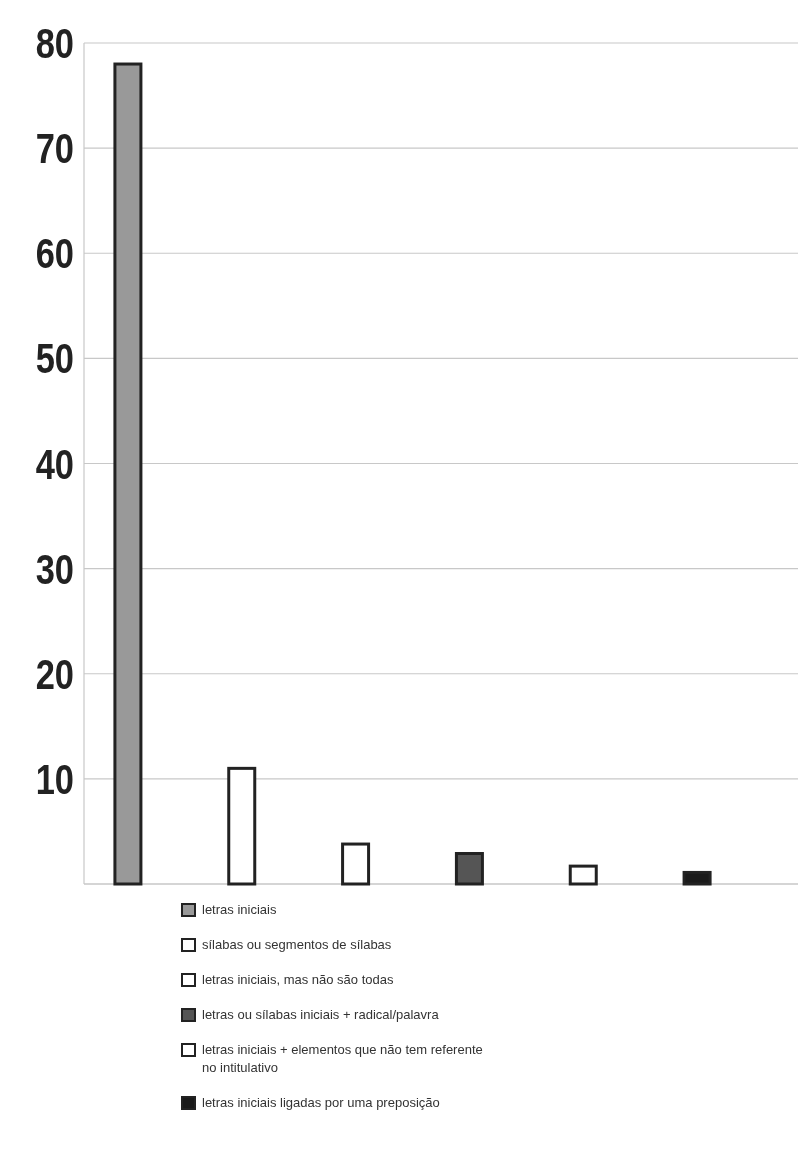 The width and height of the screenshot is (798, 1167). I want to click on y-tick-label: 50, so click(54, 359).